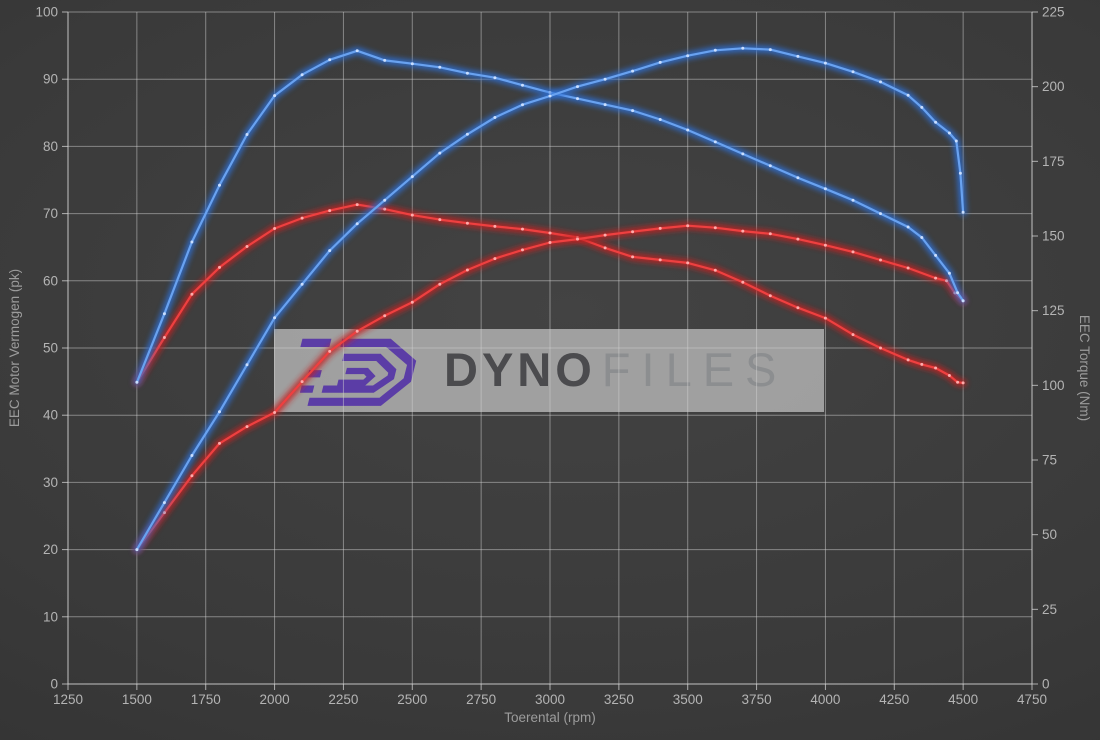  I want to click on y-right-tick-label: 225, so click(1053, 12).